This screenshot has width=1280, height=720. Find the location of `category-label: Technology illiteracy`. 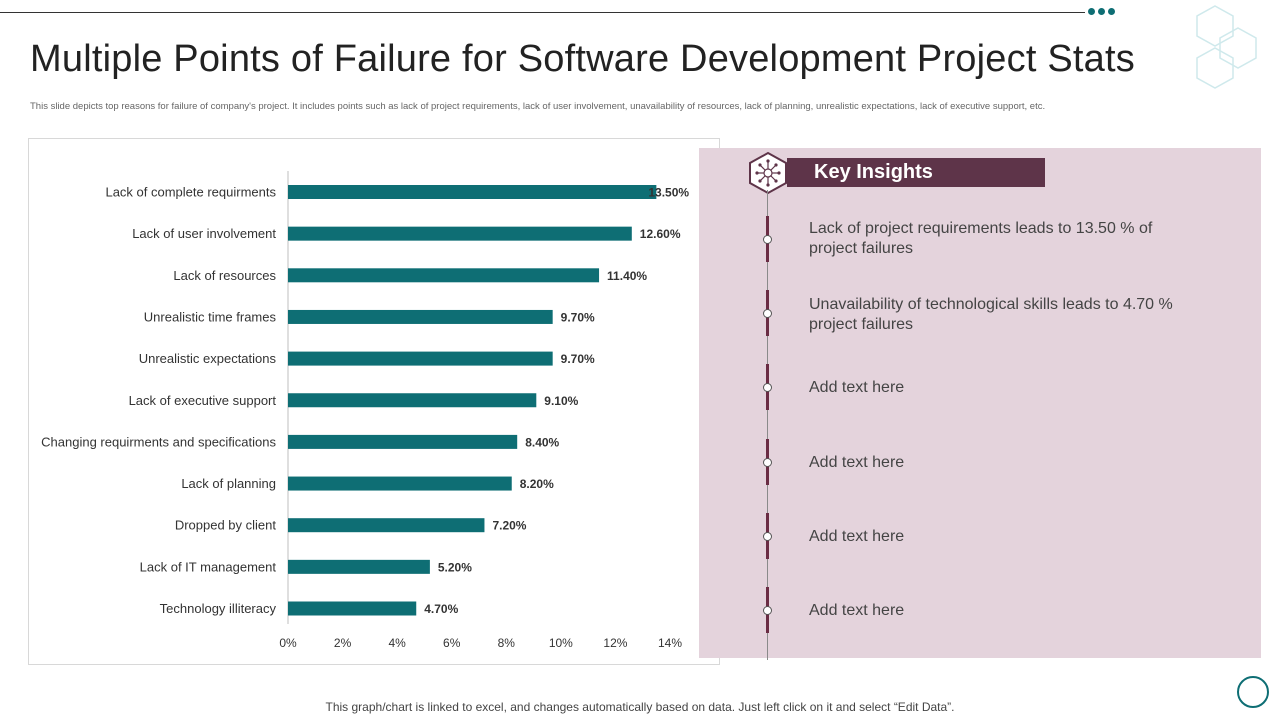

category-label: Technology illiteracy is located at coordinates (218, 608).